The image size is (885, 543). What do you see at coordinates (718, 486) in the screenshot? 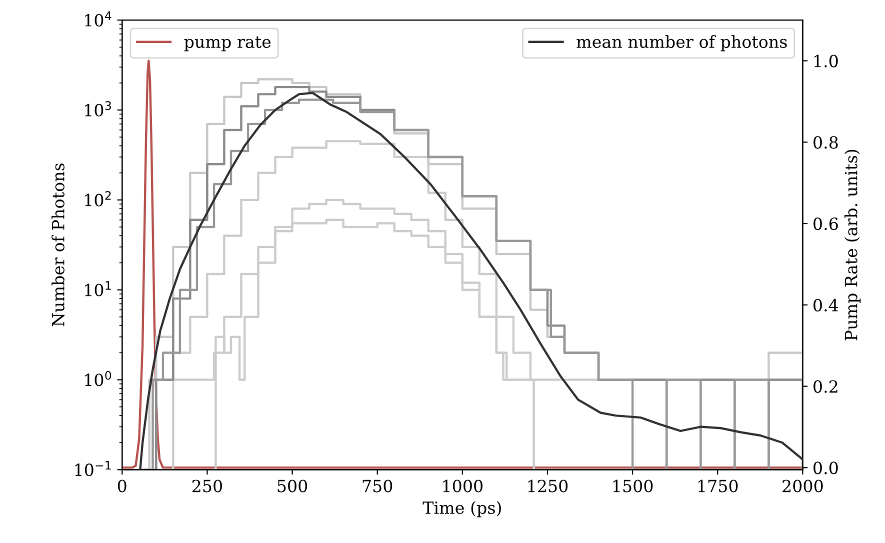
I see `x-tick-label: 1750` at bounding box center [718, 486].